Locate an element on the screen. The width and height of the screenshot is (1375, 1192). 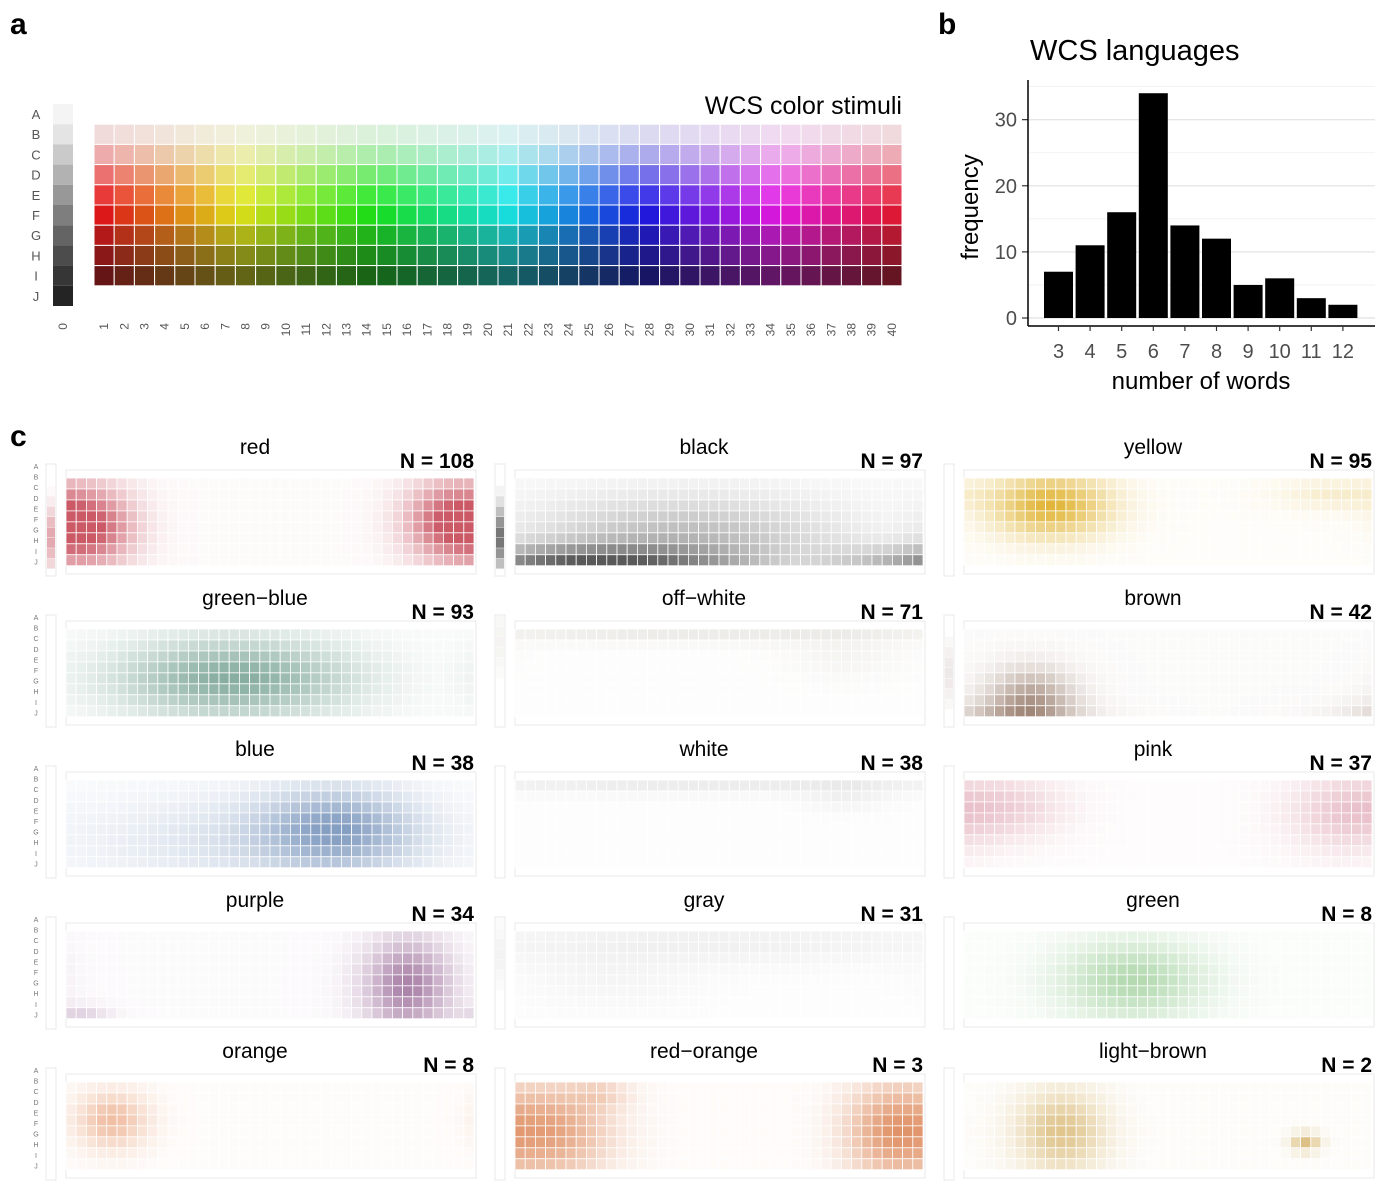
column-label: 2 is located at coordinates (124, 326).